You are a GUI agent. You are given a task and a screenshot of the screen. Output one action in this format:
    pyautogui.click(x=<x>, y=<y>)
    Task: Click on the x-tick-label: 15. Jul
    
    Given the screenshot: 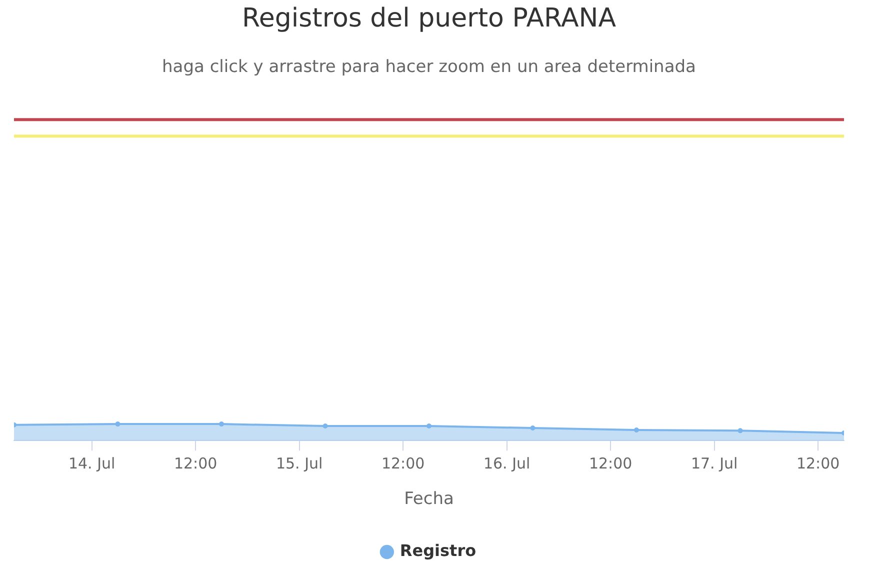 What is the action you would take?
    pyautogui.click(x=299, y=463)
    